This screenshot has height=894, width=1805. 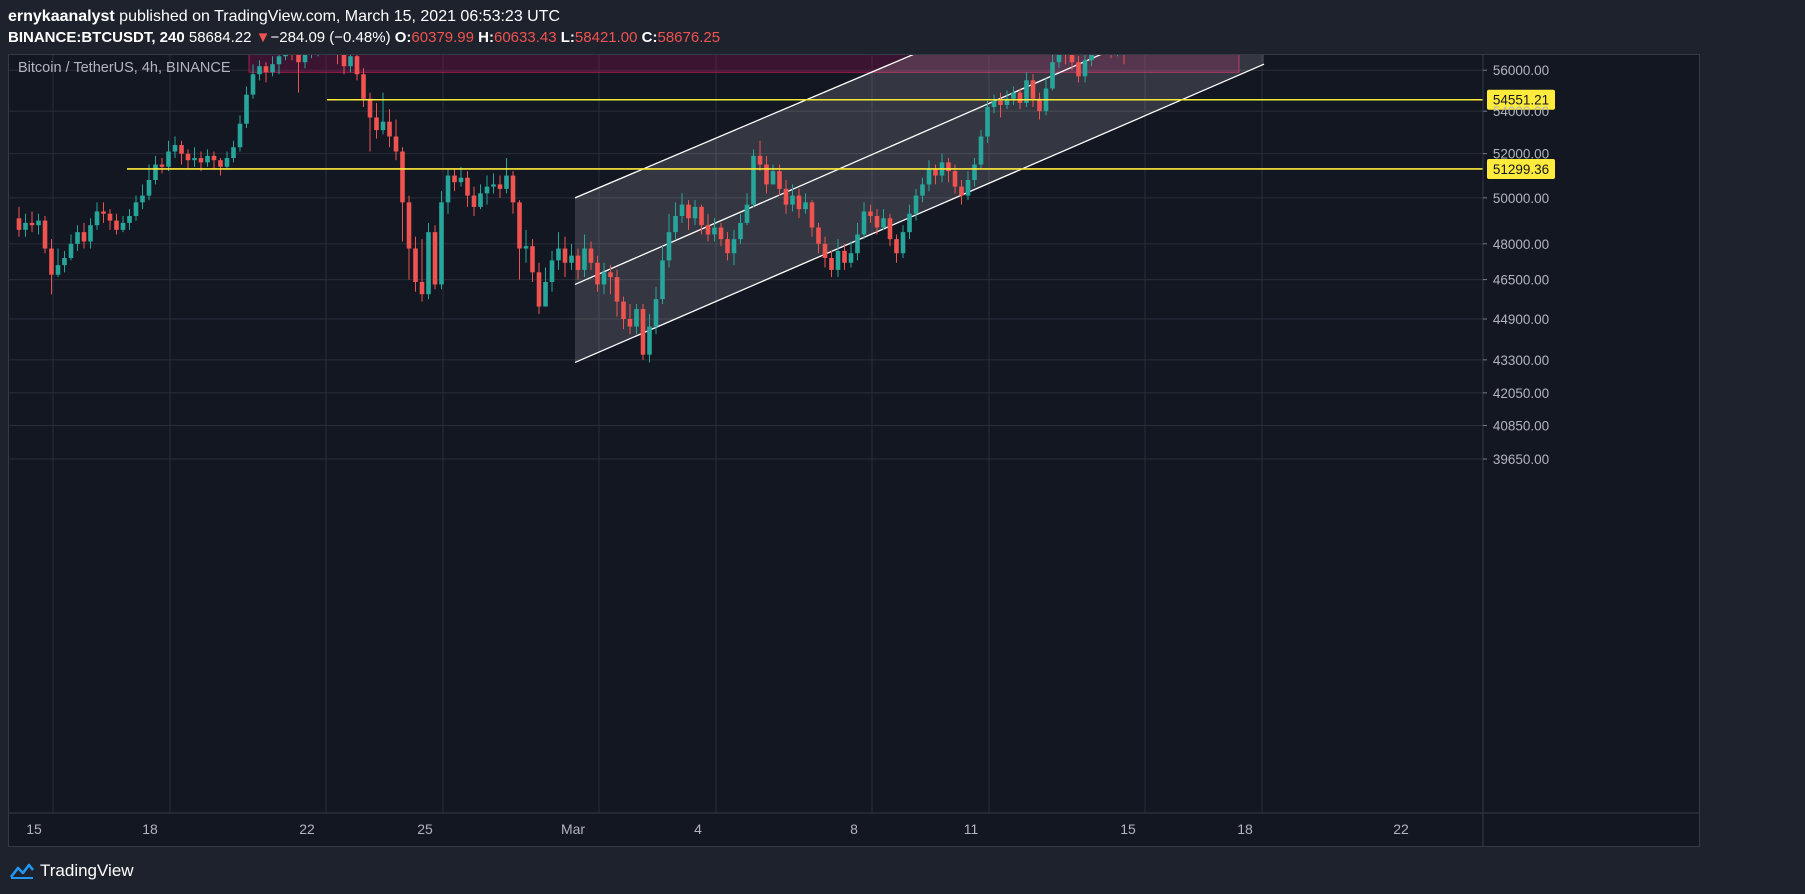 I want to click on time-tick-label: 4, so click(x=698, y=829).